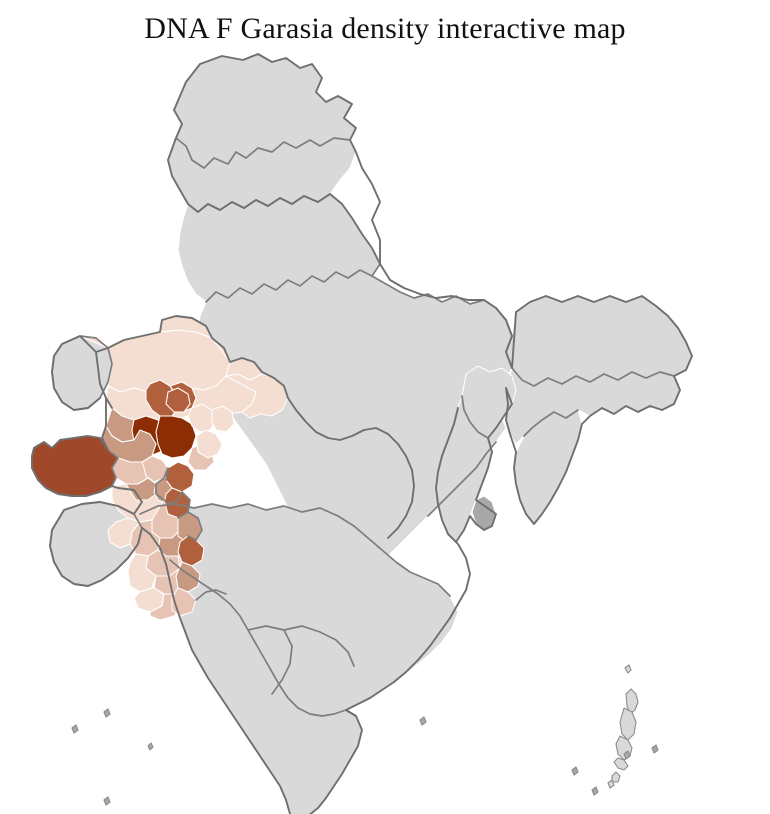 This screenshot has width=770, height=814. Describe the element at coordinates (365, 739) in the screenshot. I see `islands-layer` at that location.